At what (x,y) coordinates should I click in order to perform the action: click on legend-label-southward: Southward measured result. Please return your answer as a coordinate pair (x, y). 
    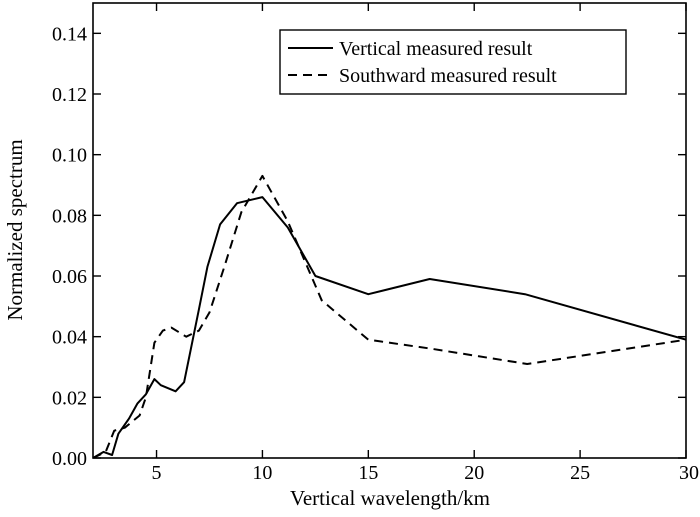
    Looking at the image, I should click on (448, 76).